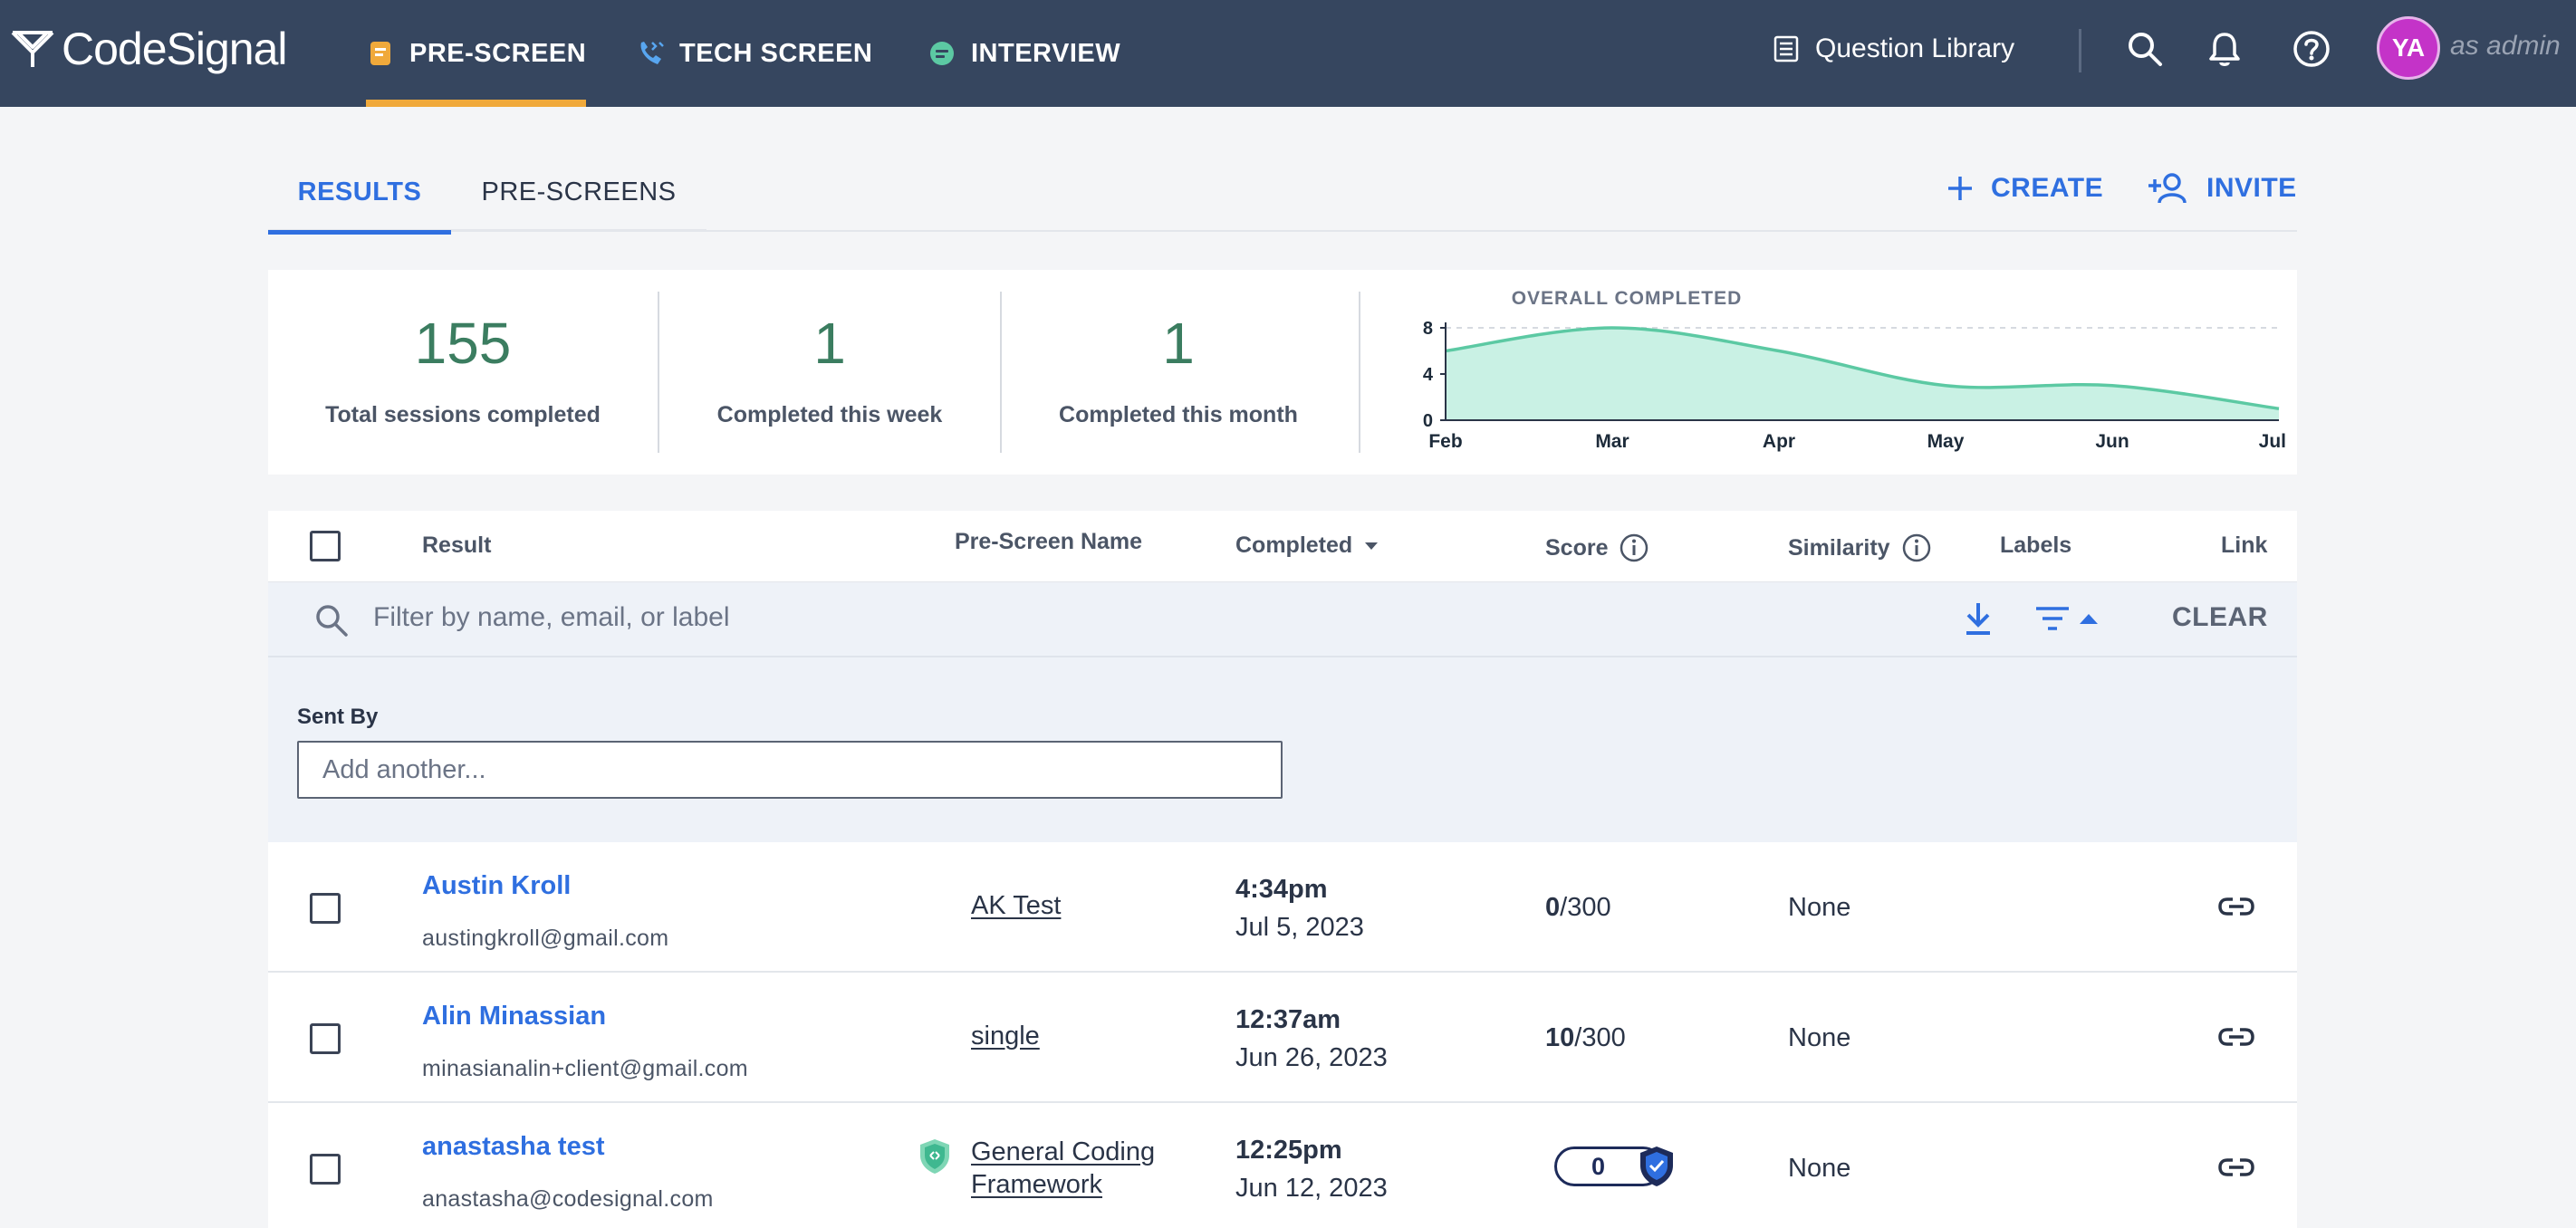 This screenshot has width=2576, height=1228. I want to click on score-value: 10/300, so click(1585, 1038).